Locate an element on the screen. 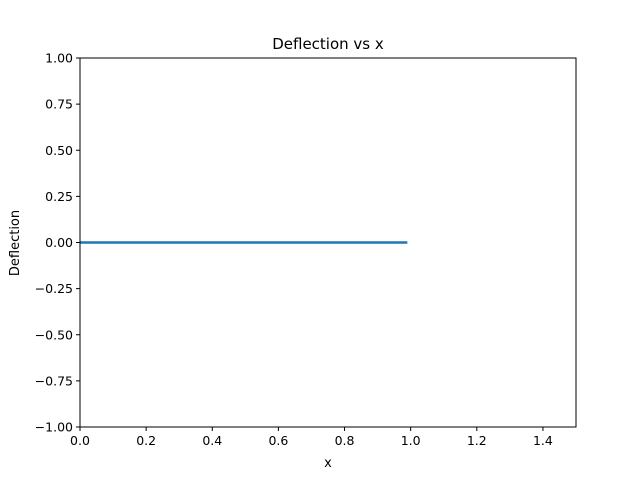 Image resolution: width=640 pixels, height=480 pixels. y-tick-label: −0.50 is located at coordinates (54, 334).